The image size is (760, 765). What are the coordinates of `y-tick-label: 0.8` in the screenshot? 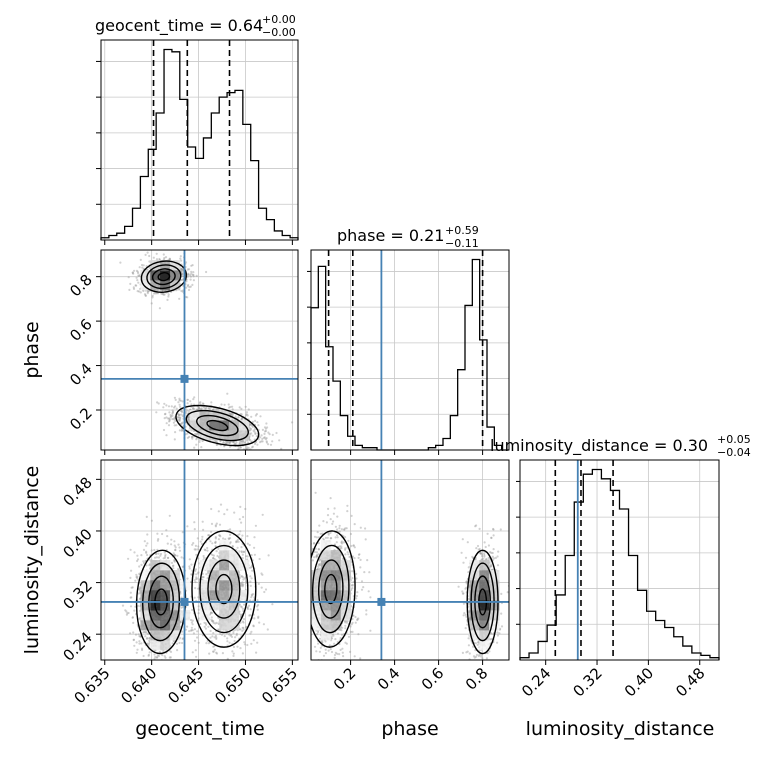 It's located at (81, 286).